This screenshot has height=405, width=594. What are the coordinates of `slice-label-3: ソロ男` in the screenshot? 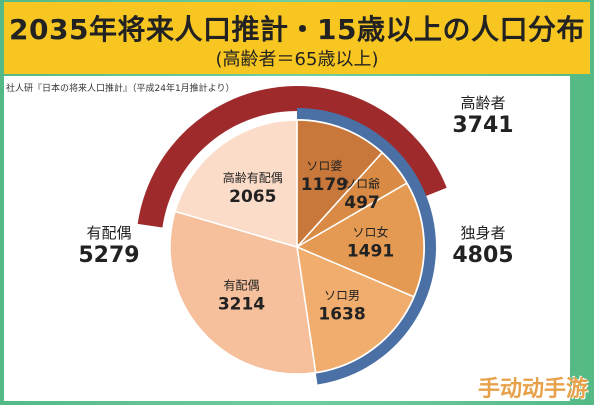 It's located at (342, 295).